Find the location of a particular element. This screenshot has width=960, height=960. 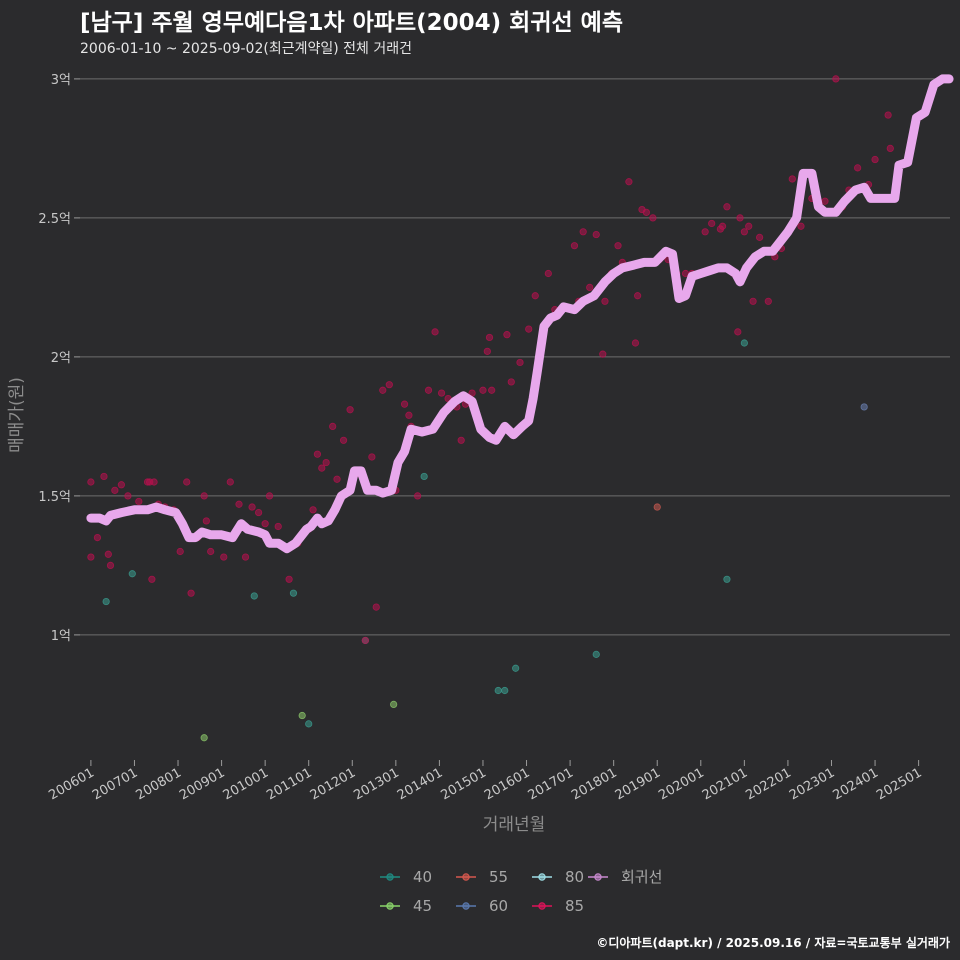

legend-label: 45 is located at coordinates (422, 906).